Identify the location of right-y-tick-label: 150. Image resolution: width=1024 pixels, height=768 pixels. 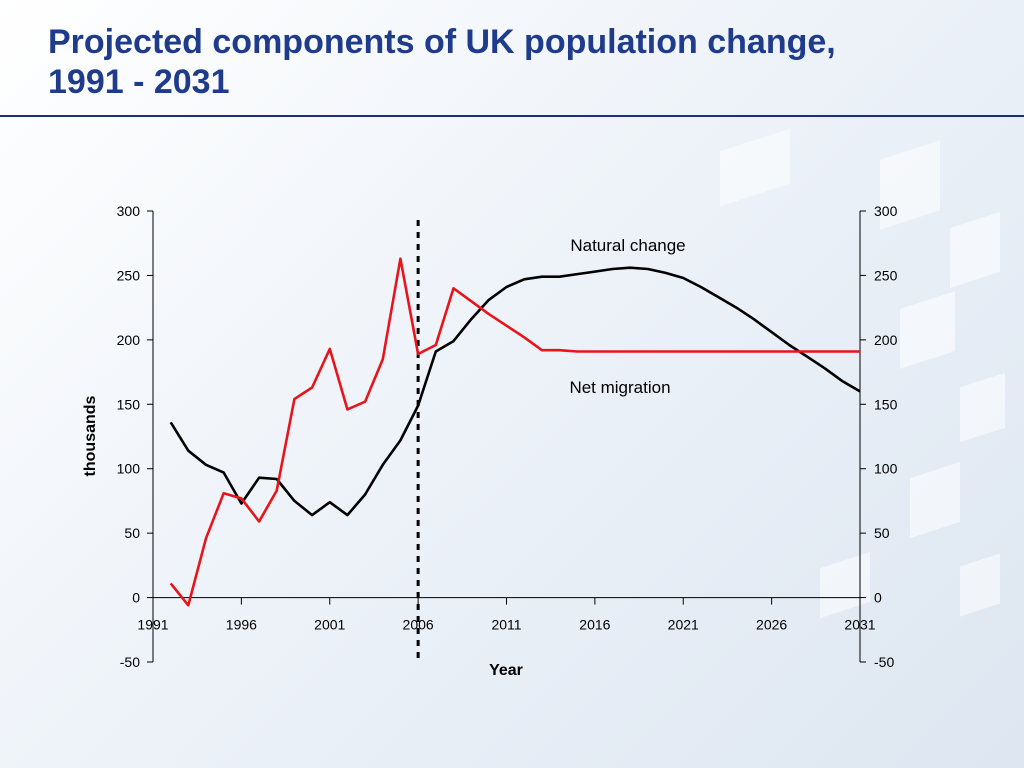
(886, 404).